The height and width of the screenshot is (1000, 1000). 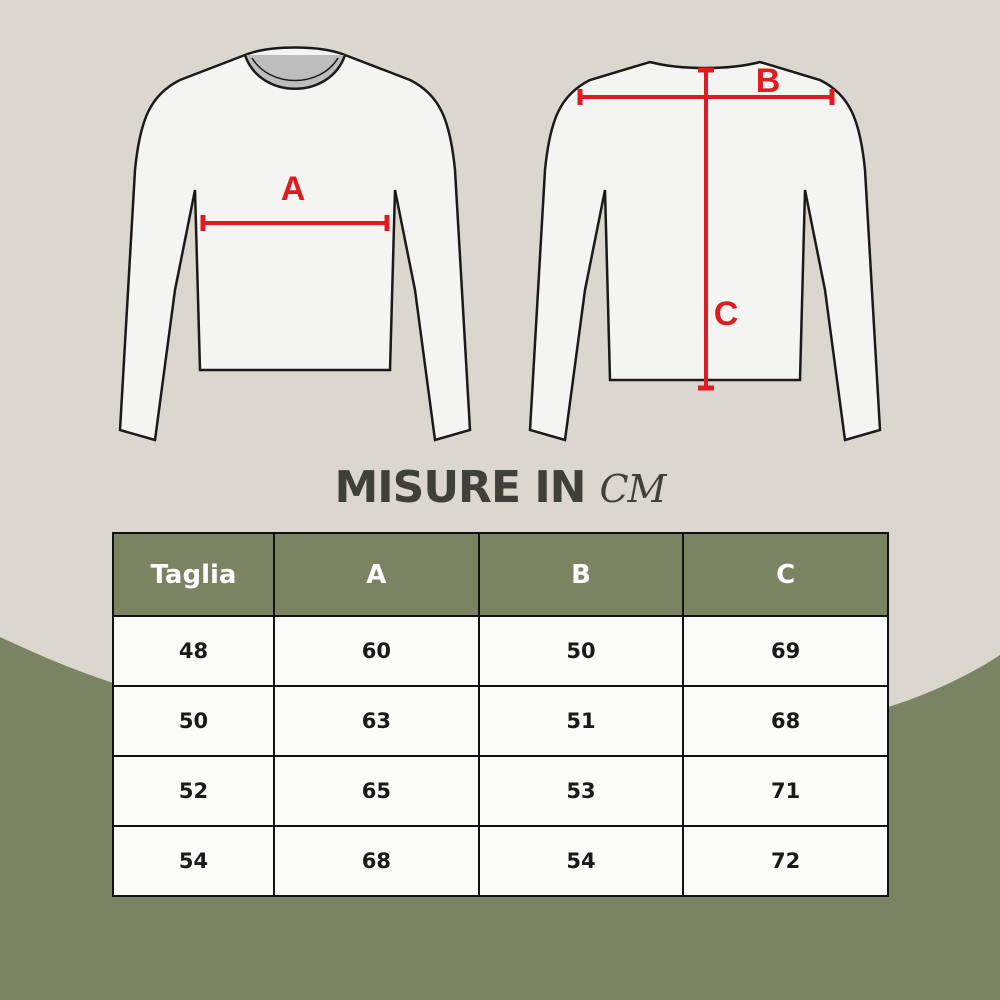 What do you see at coordinates (376, 791) in the screenshot?
I see `cell-a: 65` at bounding box center [376, 791].